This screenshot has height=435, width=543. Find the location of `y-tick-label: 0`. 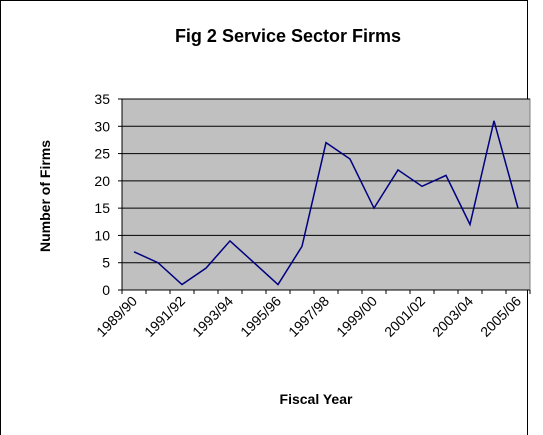

y-tick-label: 0 is located at coordinates (106, 290).